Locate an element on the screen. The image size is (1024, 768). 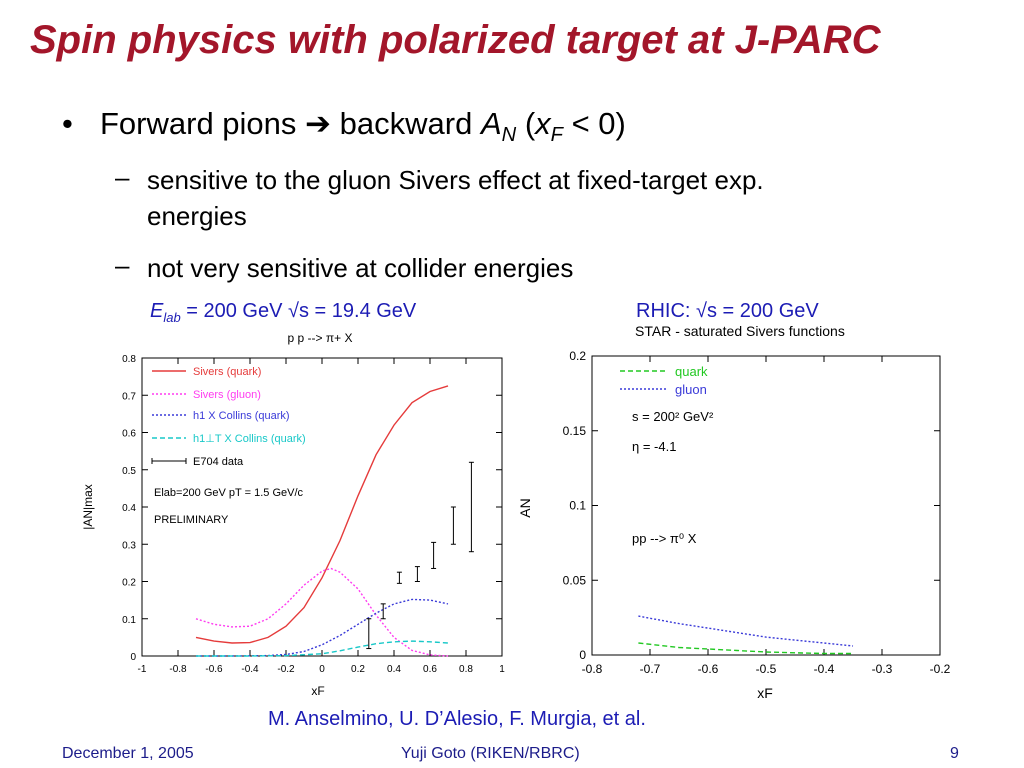
arrow-icon: ➔ is located at coordinates (318, 123).